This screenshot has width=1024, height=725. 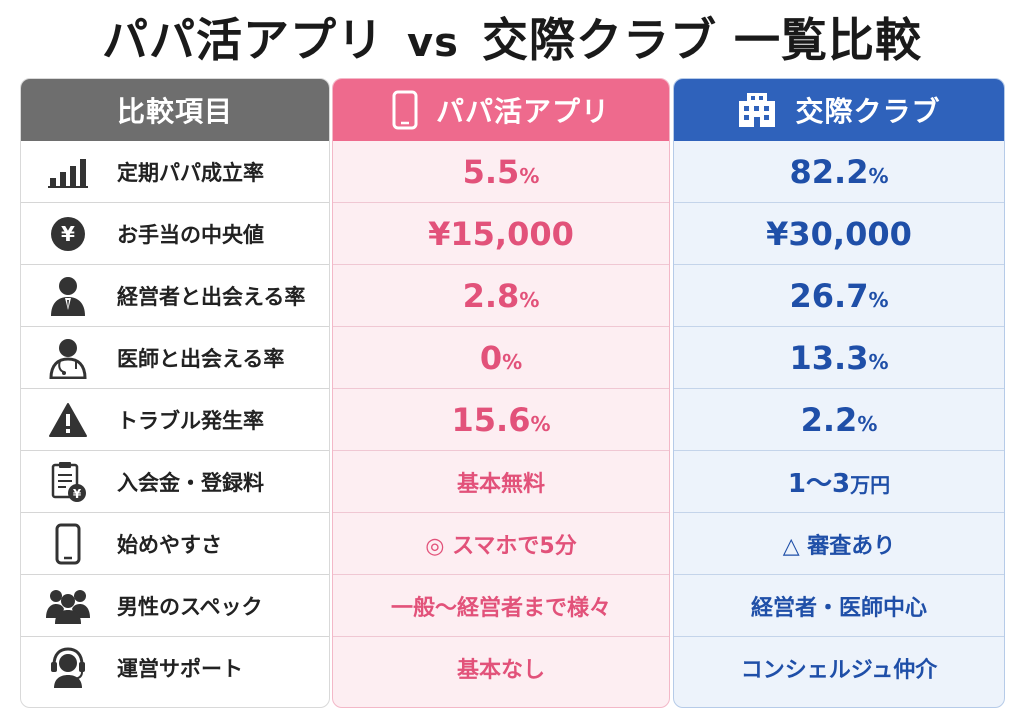 I want to click on item-row: 経営者と出会える率, so click(x=175, y=296).